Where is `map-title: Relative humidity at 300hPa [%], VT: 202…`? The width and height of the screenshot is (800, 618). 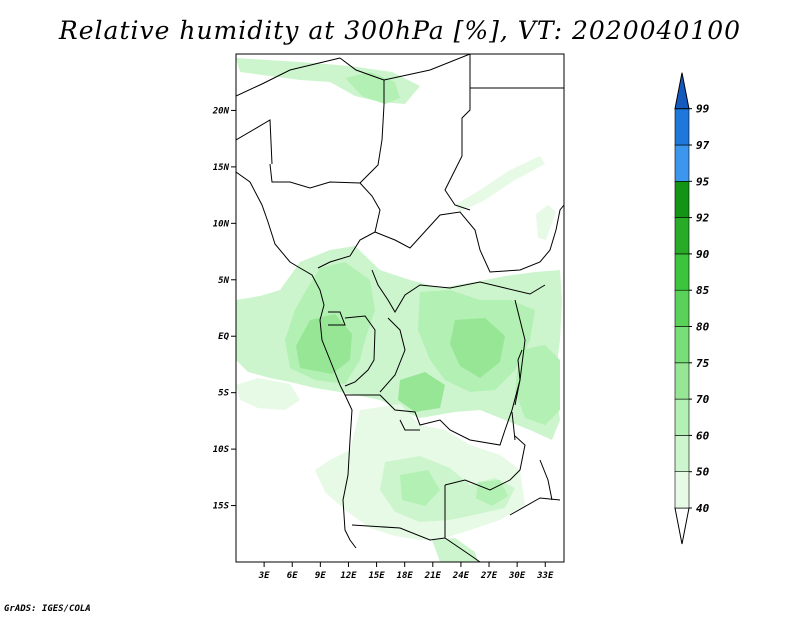
map-title: Relative humidity at 300hPa [%], VT: 202… is located at coordinates (400, 30).